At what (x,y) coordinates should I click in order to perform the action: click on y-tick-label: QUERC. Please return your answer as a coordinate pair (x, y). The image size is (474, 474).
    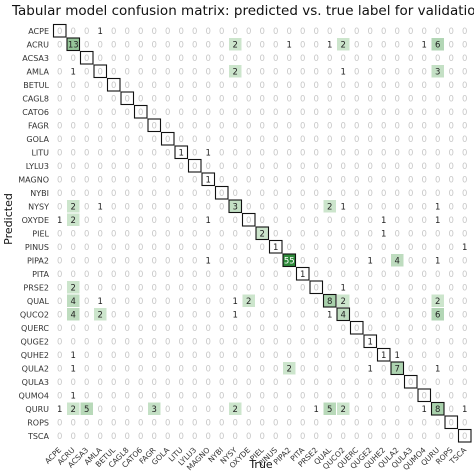
    Looking at the image, I should click on (35, 328).